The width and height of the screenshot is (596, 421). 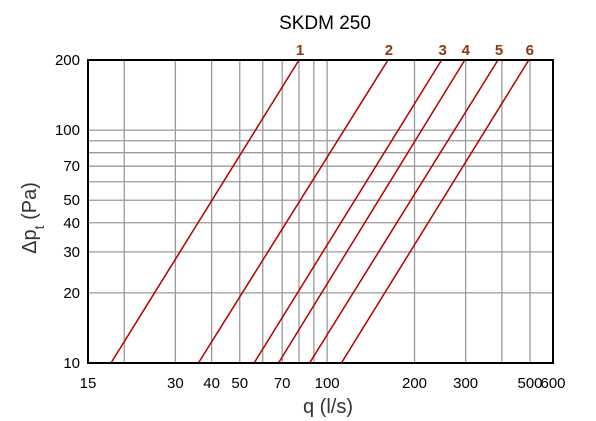 I want to click on x-tick-label: 70, so click(x=282, y=383).